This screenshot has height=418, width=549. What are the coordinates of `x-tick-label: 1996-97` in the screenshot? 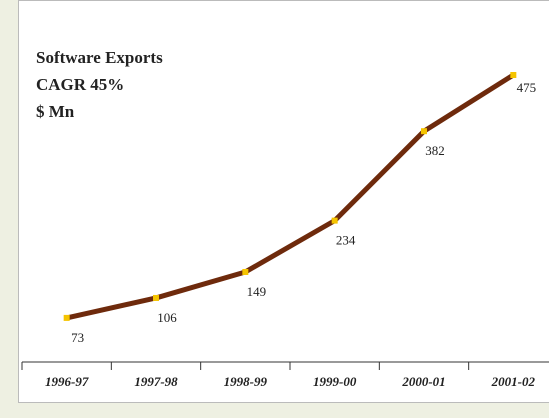 It's located at (67, 381).